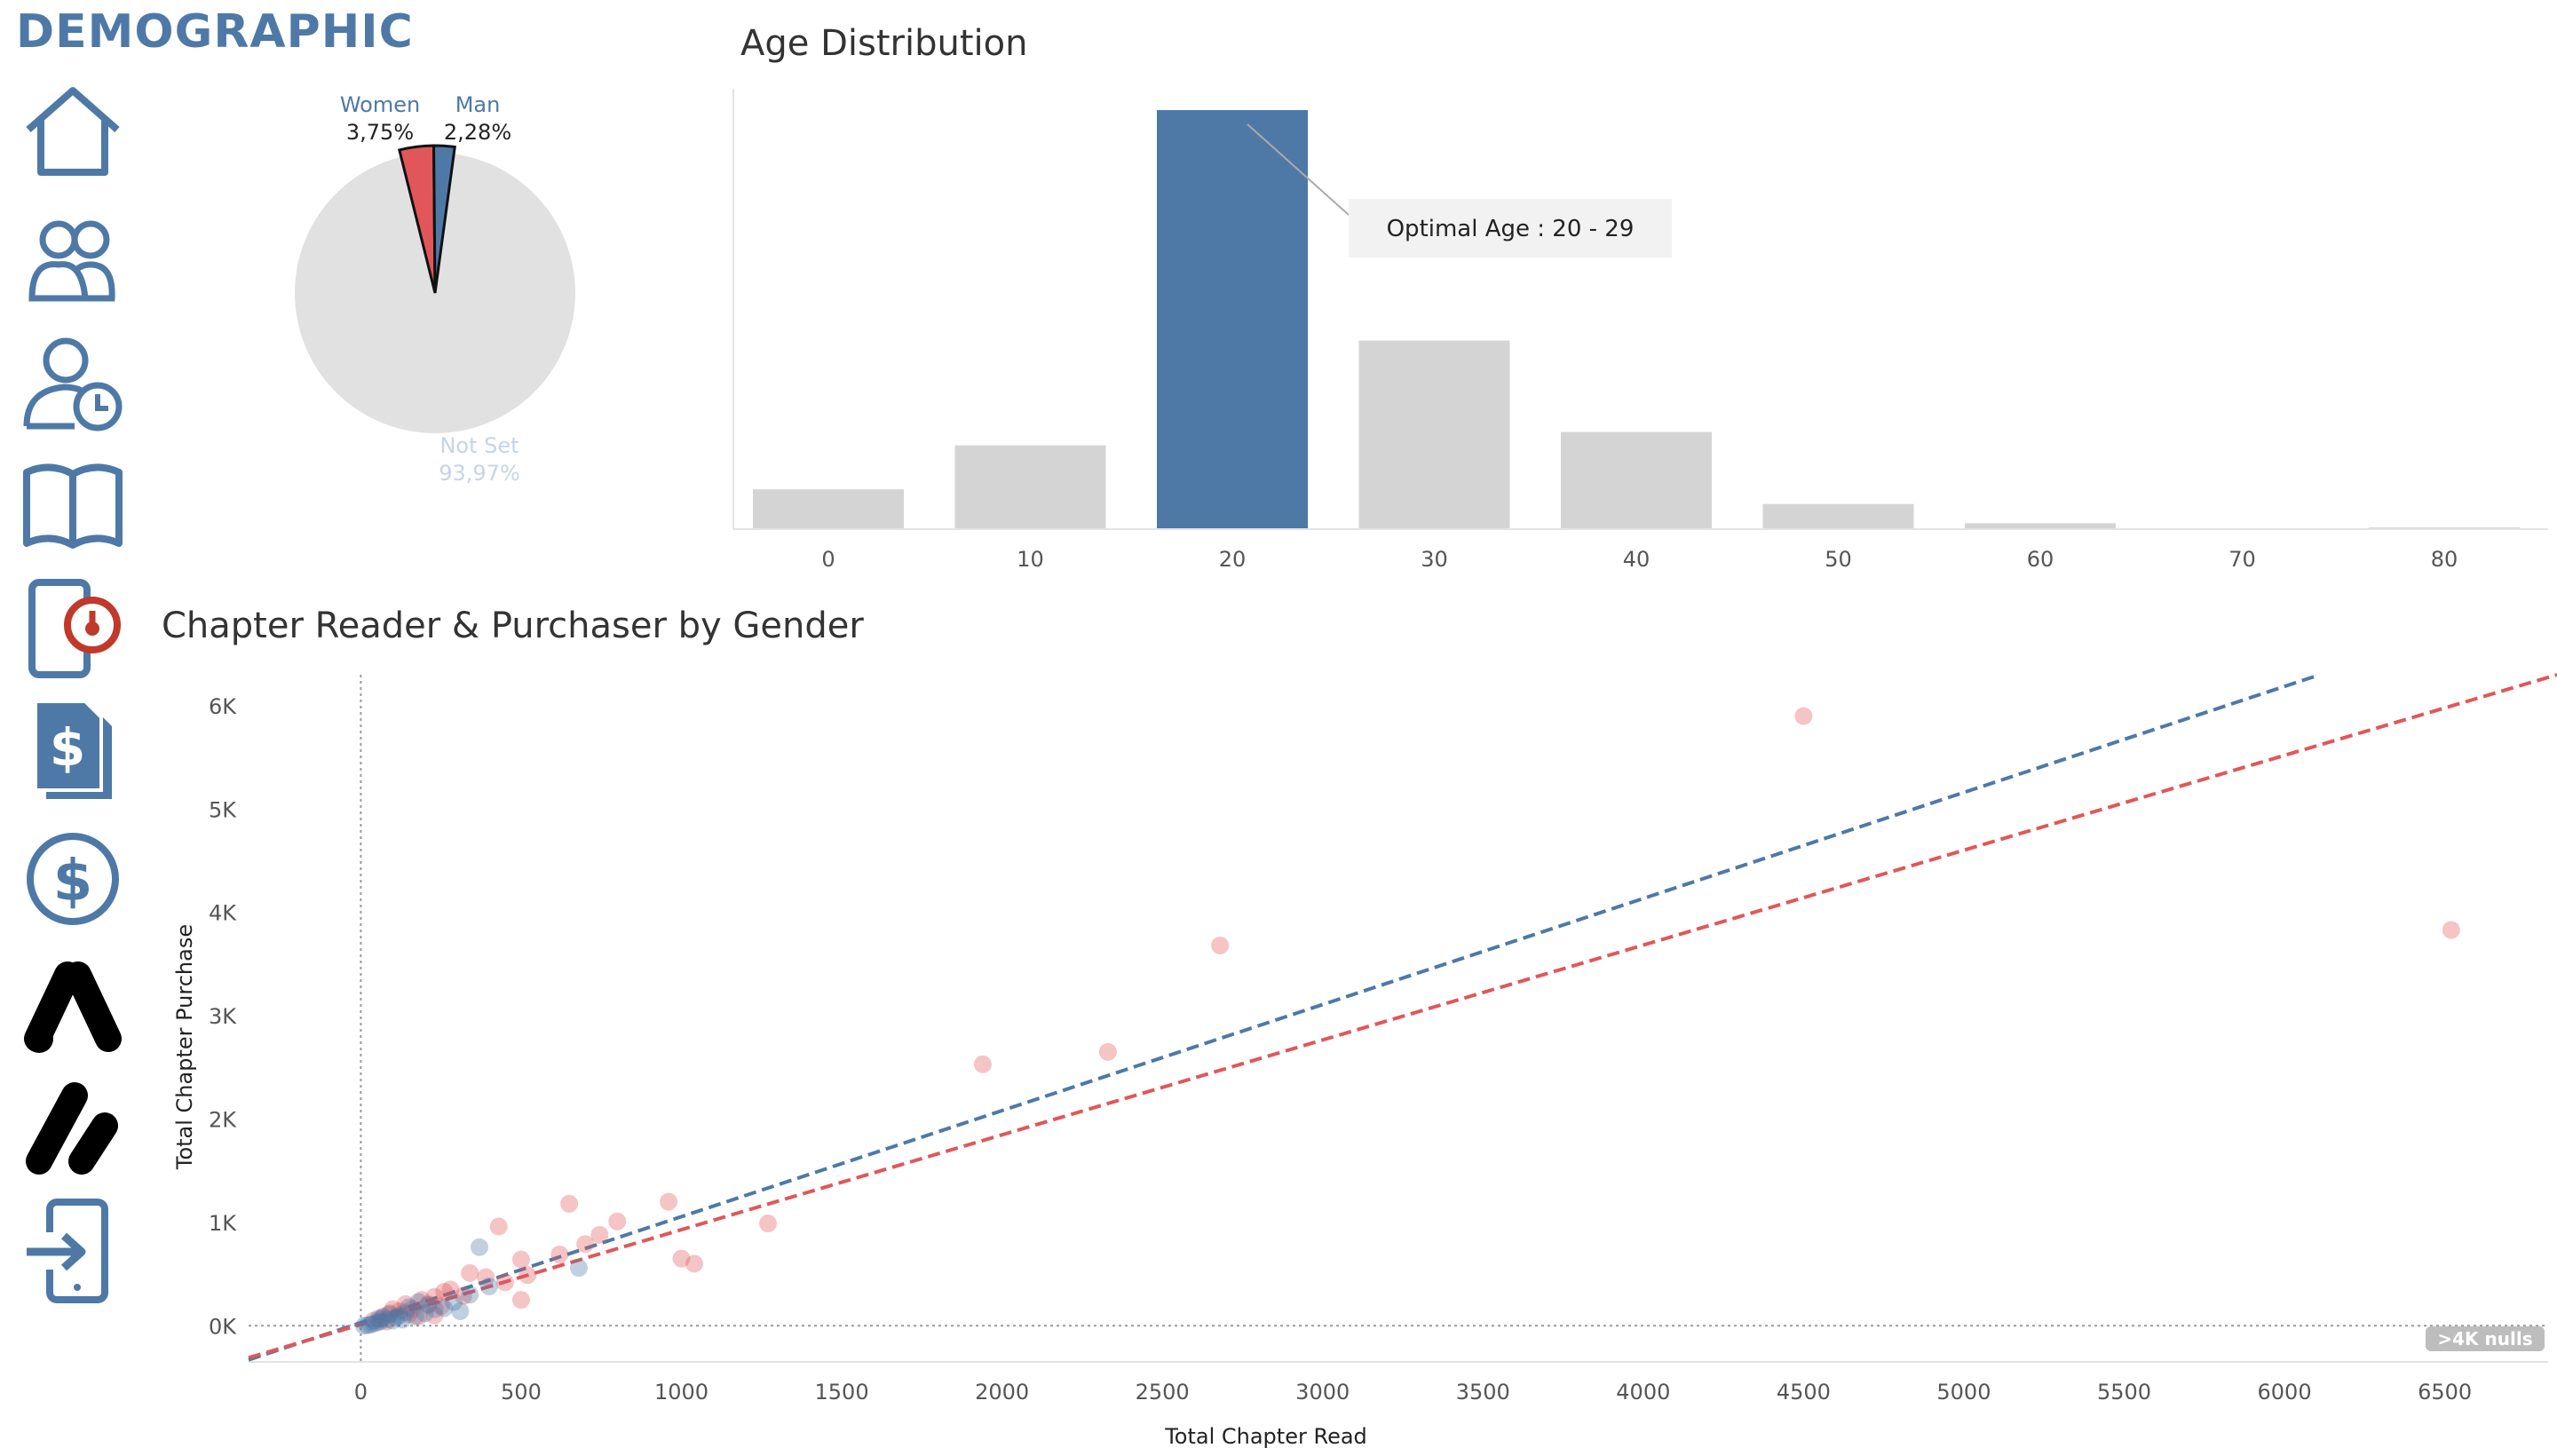 The height and width of the screenshot is (1456, 2557). I want to click on scatter-x-axis-label: Total Chapter Read, so click(1265, 1436).